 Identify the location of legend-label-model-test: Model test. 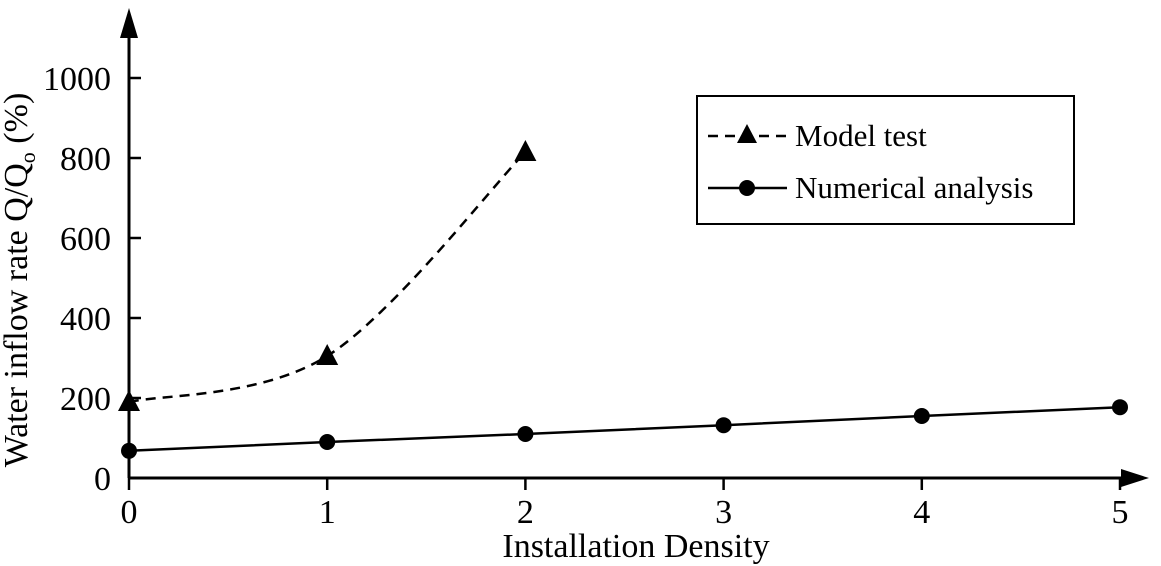
(861, 135).